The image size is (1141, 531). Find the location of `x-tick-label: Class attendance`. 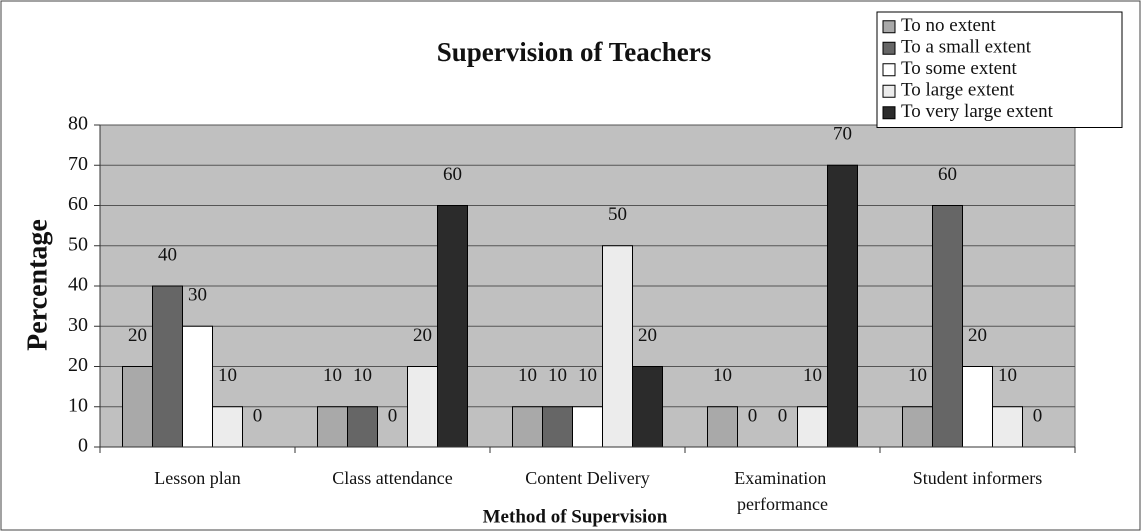

x-tick-label: Class attendance is located at coordinates (392, 478).